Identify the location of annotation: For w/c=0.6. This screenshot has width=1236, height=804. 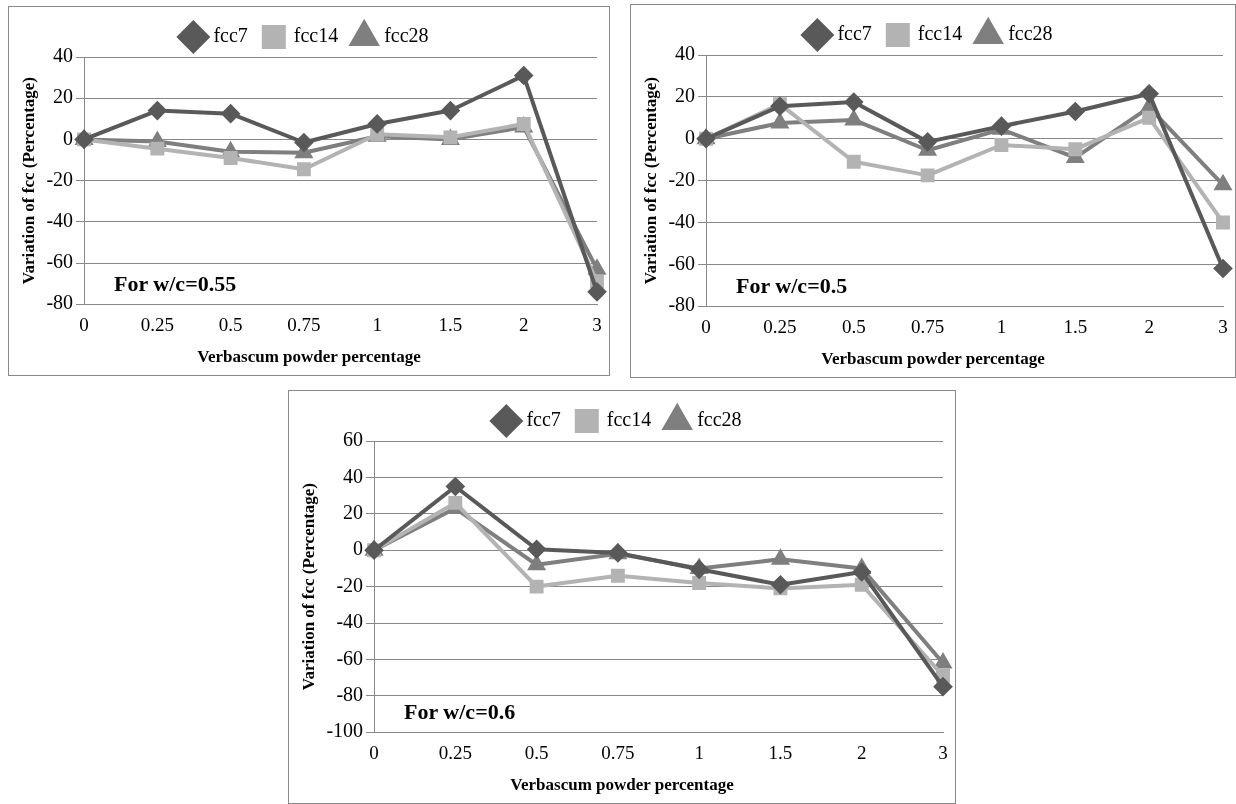
(460, 711).